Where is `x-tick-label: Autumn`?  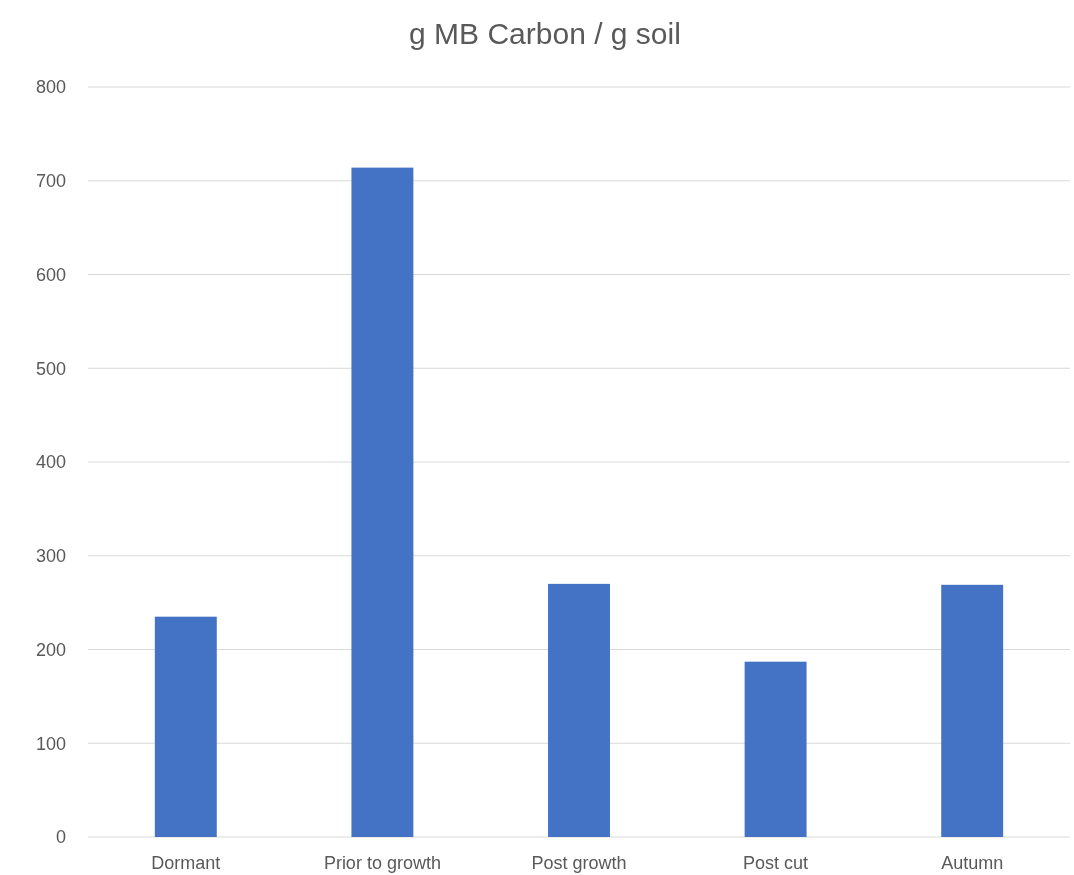 x-tick-label: Autumn is located at coordinates (972, 863).